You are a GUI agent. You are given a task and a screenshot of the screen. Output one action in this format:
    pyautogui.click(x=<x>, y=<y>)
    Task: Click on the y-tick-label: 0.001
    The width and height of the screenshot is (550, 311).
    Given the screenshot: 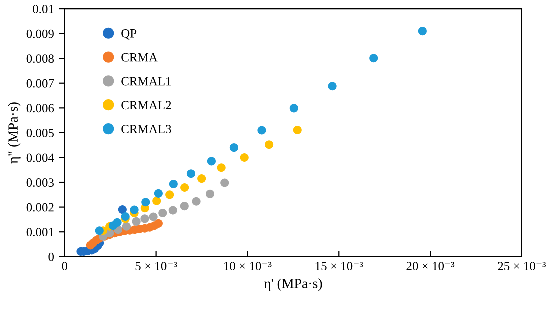 What is the action you would take?
    pyautogui.click(x=40, y=232)
    